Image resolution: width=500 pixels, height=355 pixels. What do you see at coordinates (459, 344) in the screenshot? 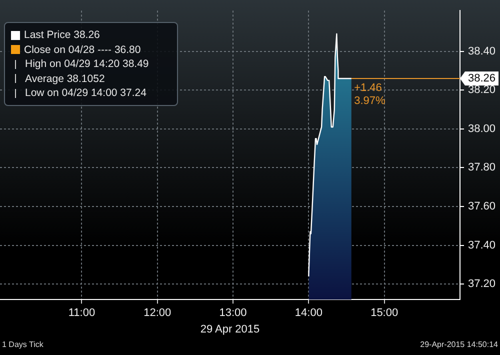
I see `text: 29-Apr-2015 14:50:14` at bounding box center [459, 344].